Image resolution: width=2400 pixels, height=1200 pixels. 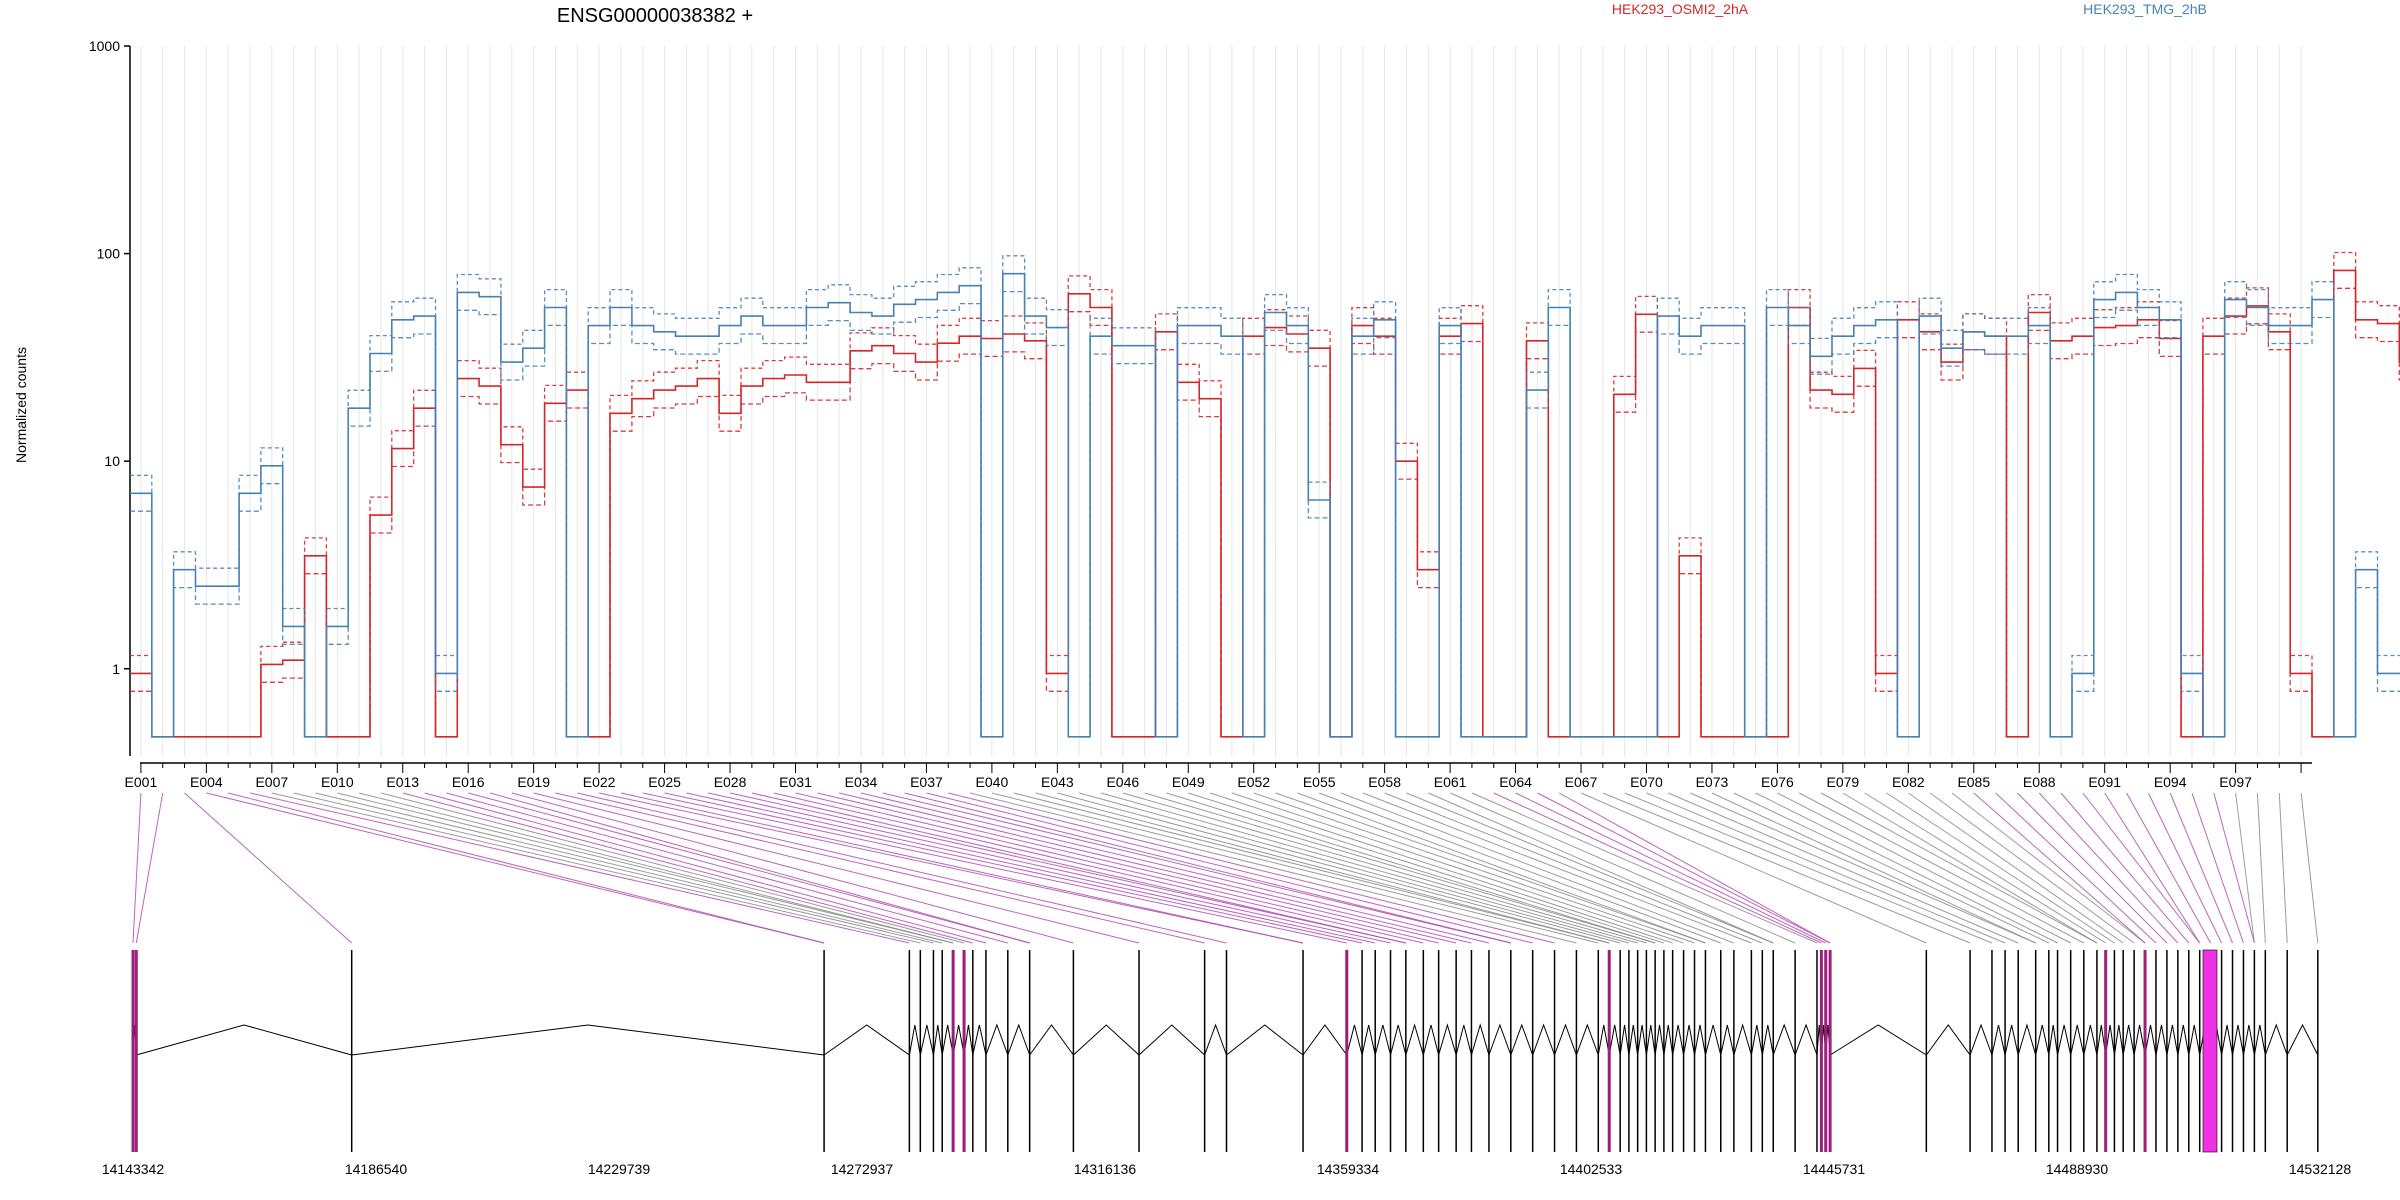 What do you see at coordinates (133, 1169) in the screenshot?
I see `genomic-tick-label: 14143342` at bounding box center [133, 1169].